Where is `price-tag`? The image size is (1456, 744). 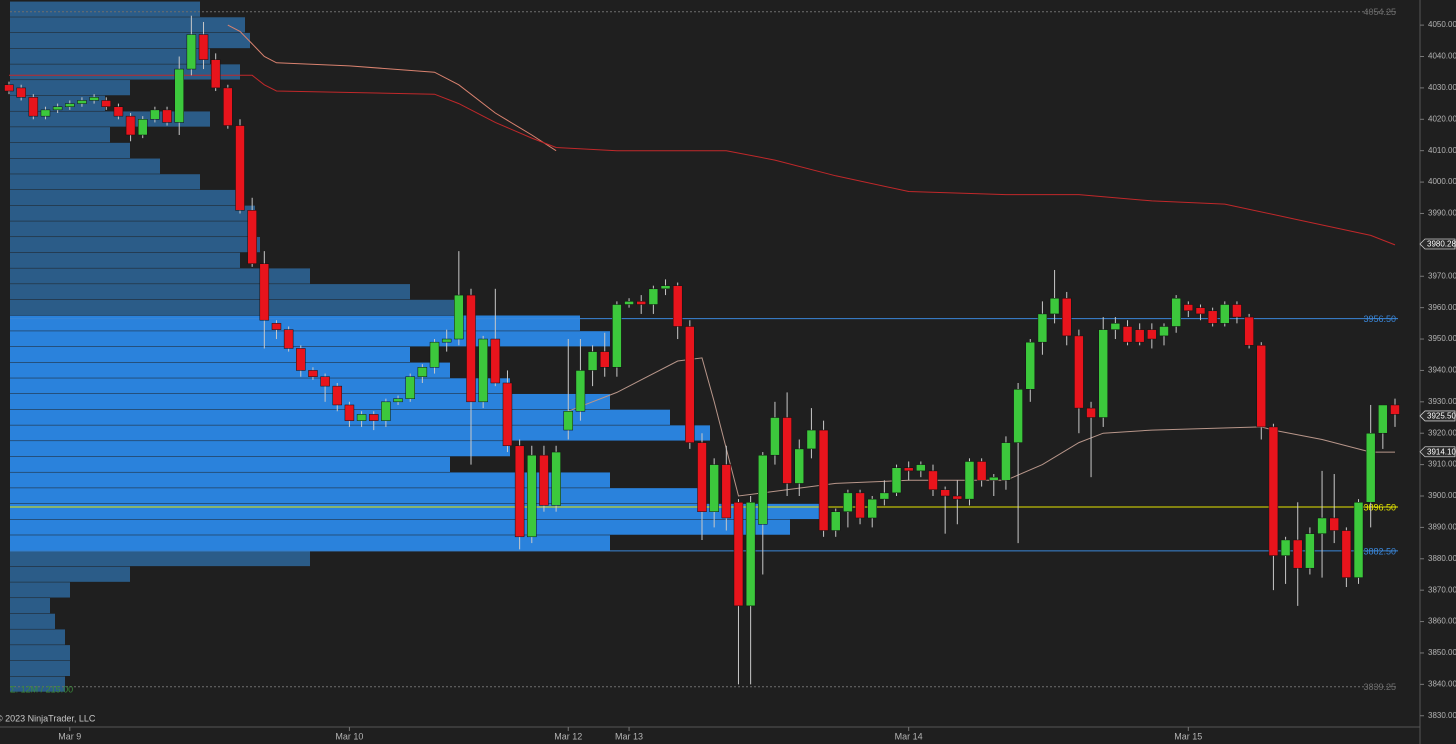 price-tag is located at coordinates (1437, 452).